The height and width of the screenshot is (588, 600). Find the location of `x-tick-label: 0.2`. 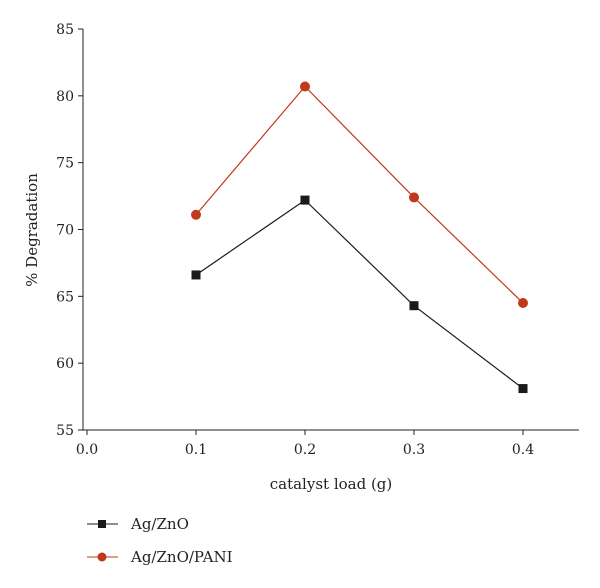

x-tick-label: 0.2 is located at coordinates (305, 450).